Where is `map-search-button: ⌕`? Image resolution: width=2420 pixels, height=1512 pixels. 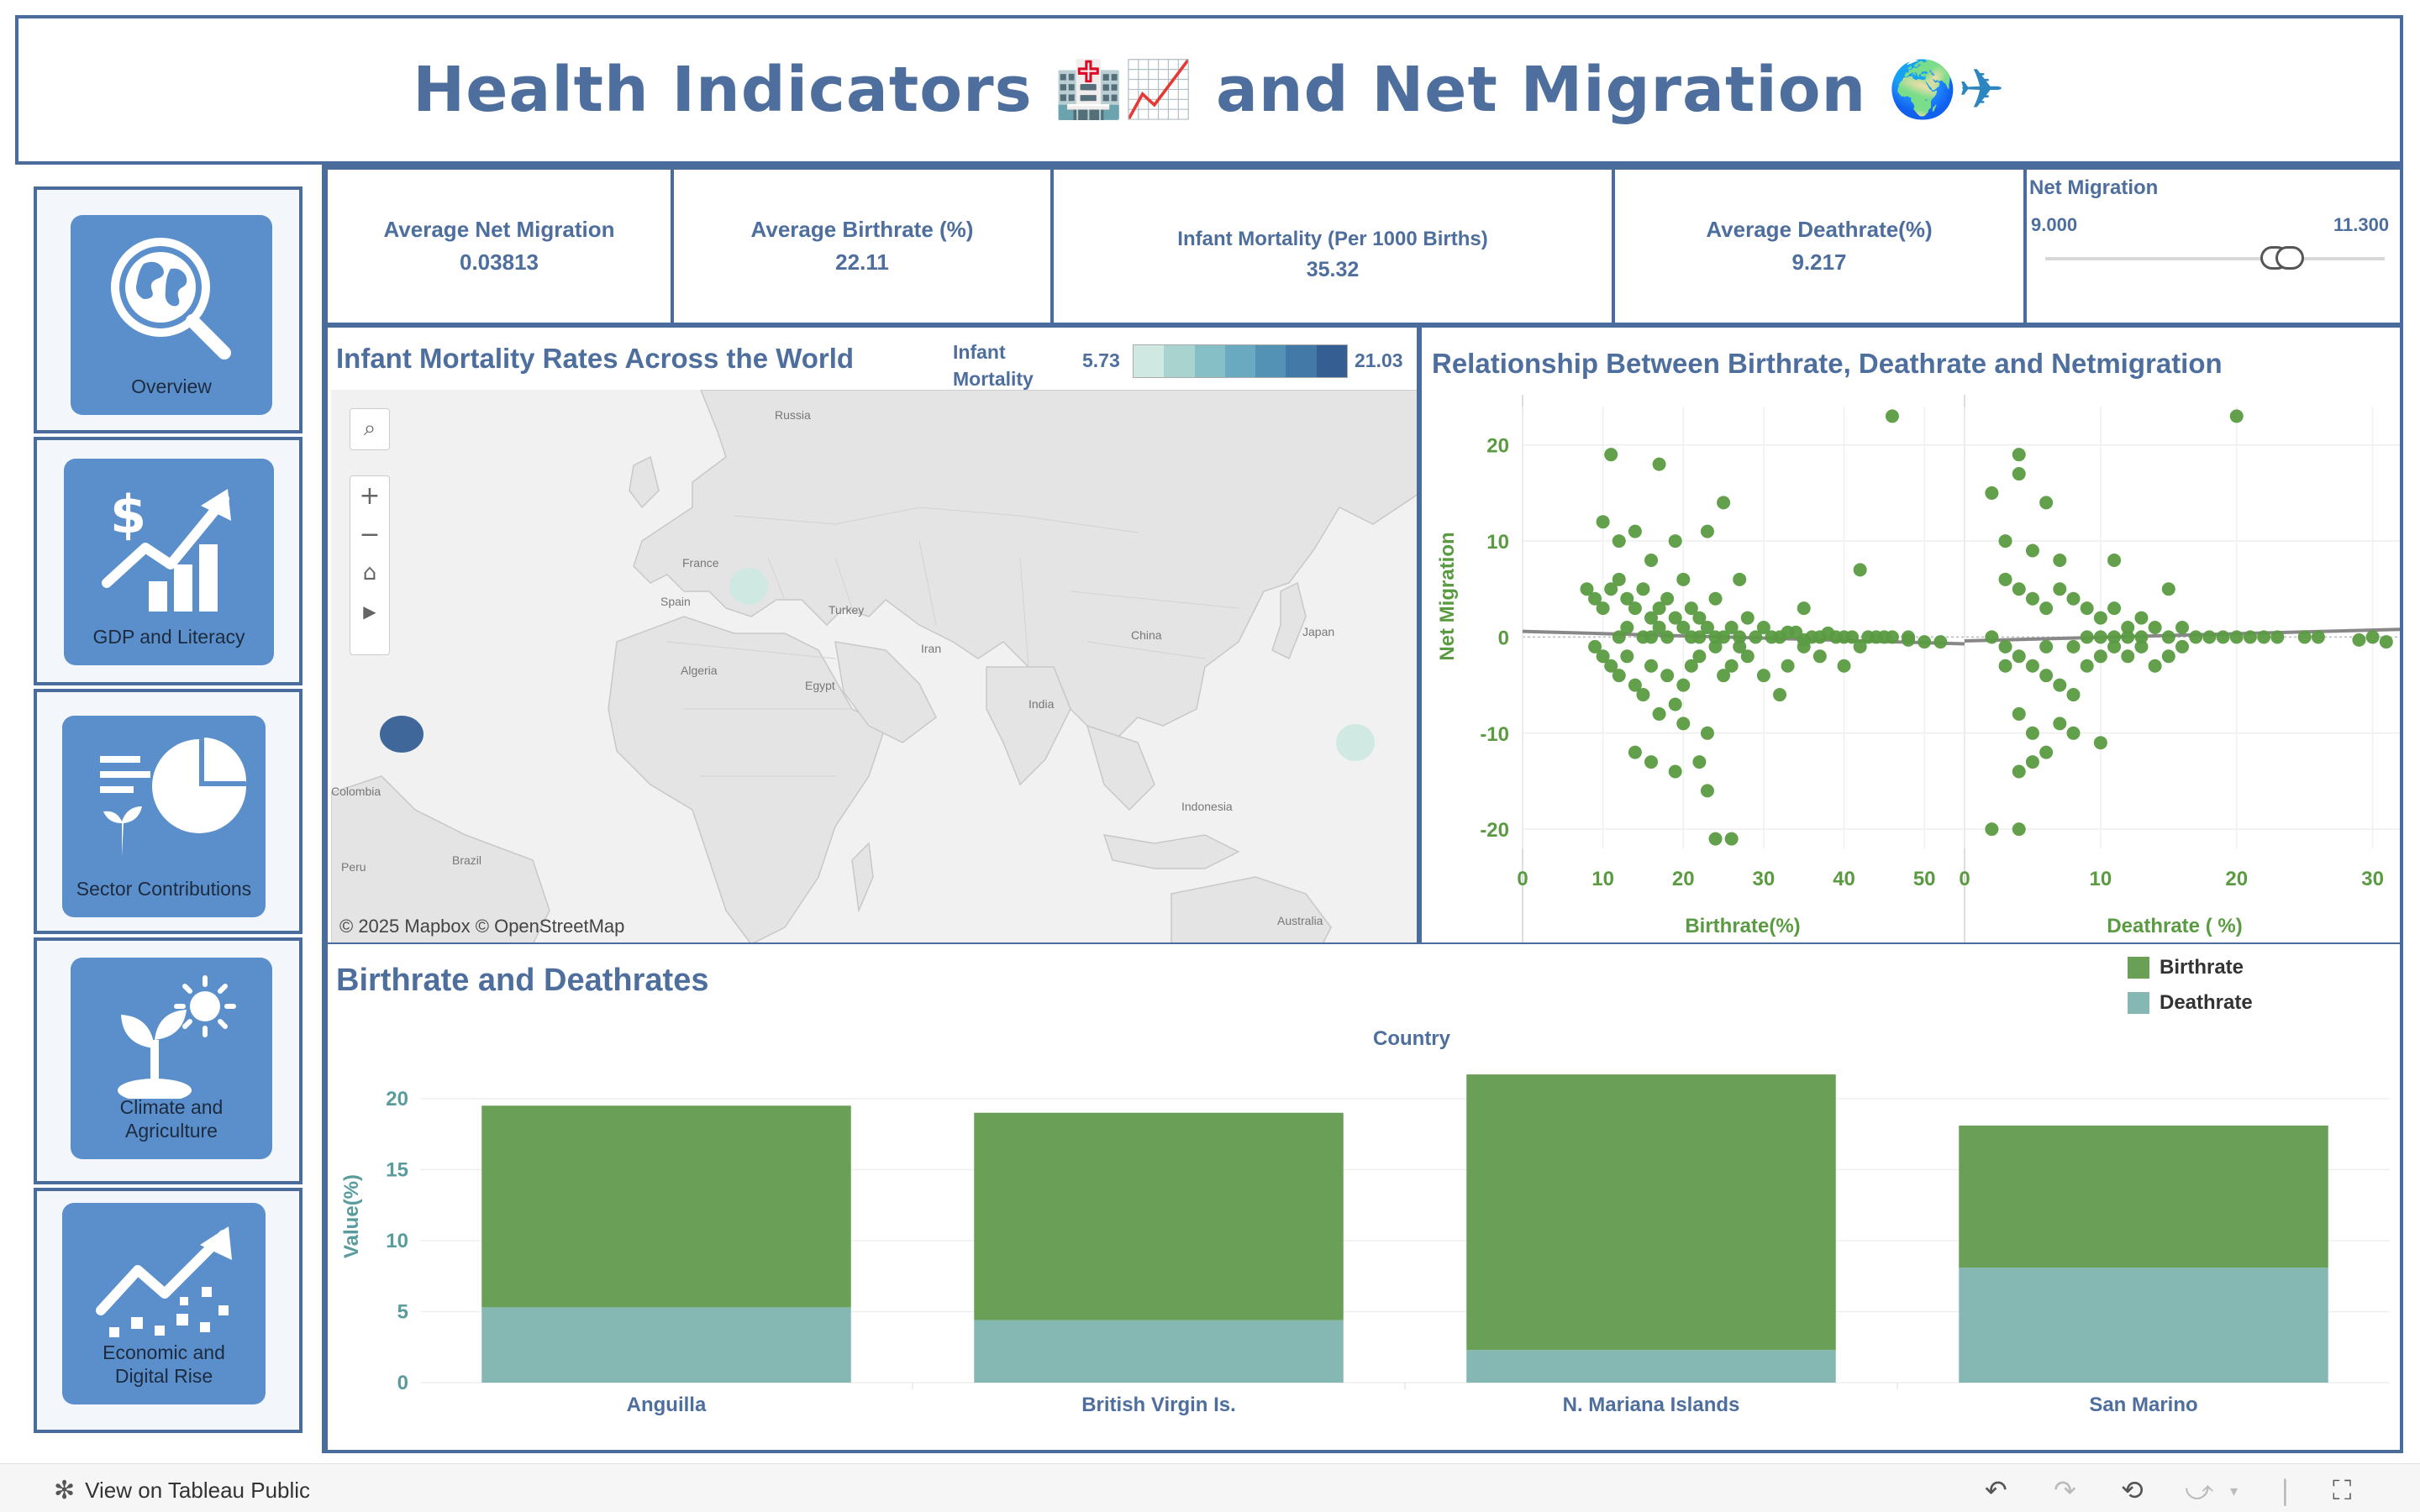 map-search-button: ⌕ is located at coordinates (369, 428).